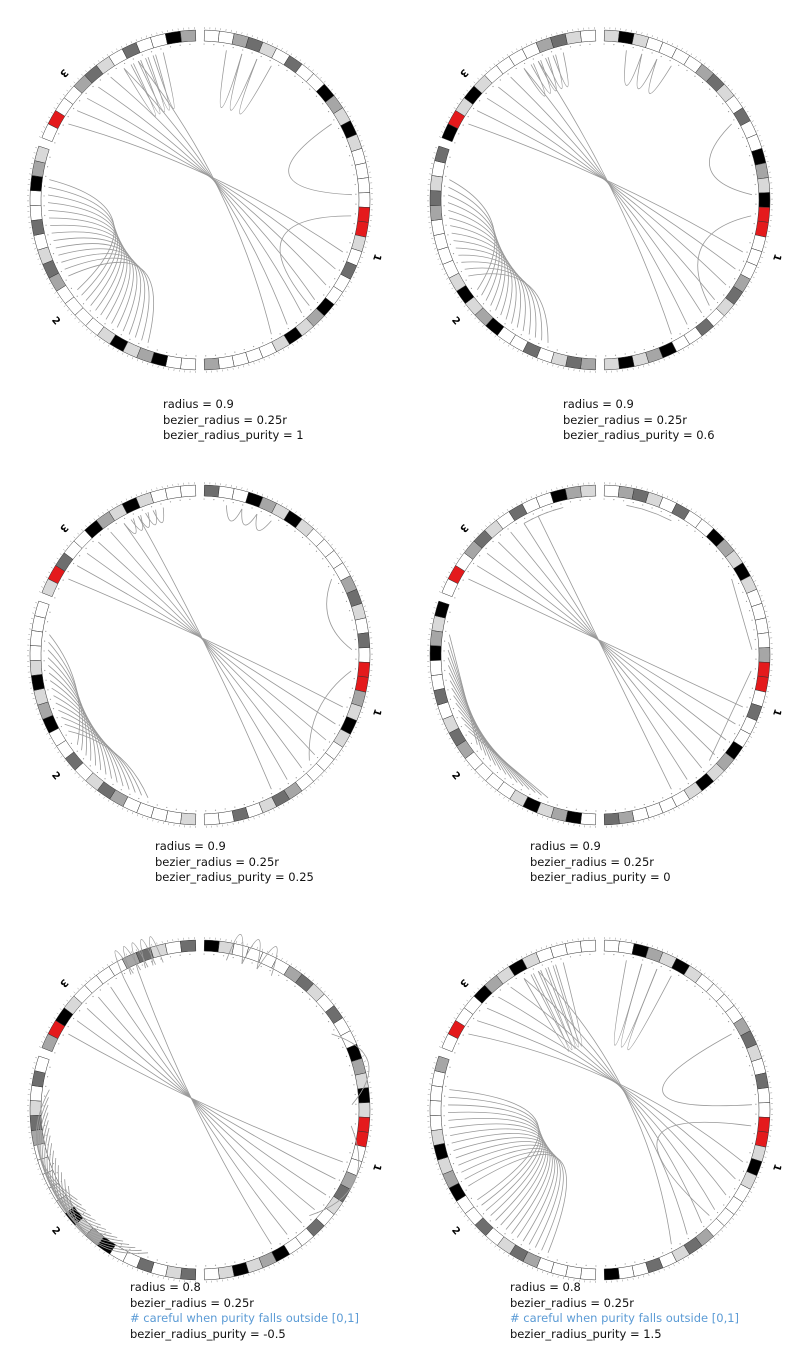  Describe the element at coordinates (199, 196) in the screenshot. I see `links` at that location.